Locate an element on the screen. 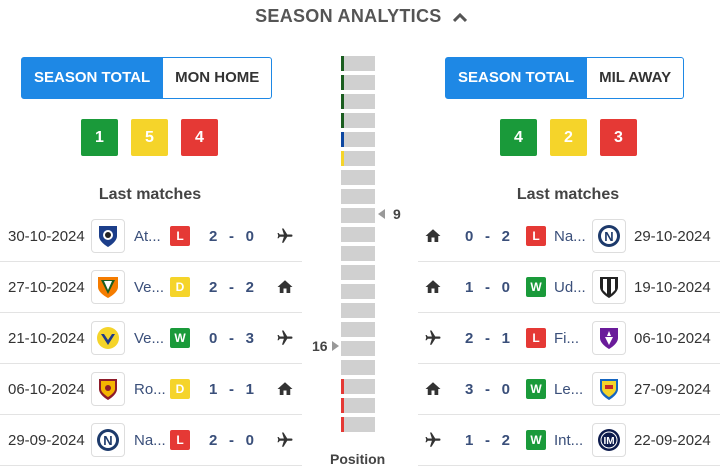 Image resolution: width=722 pixels, height=476 pixels. lecce-crest-icon is located at coordinates (609, 389).